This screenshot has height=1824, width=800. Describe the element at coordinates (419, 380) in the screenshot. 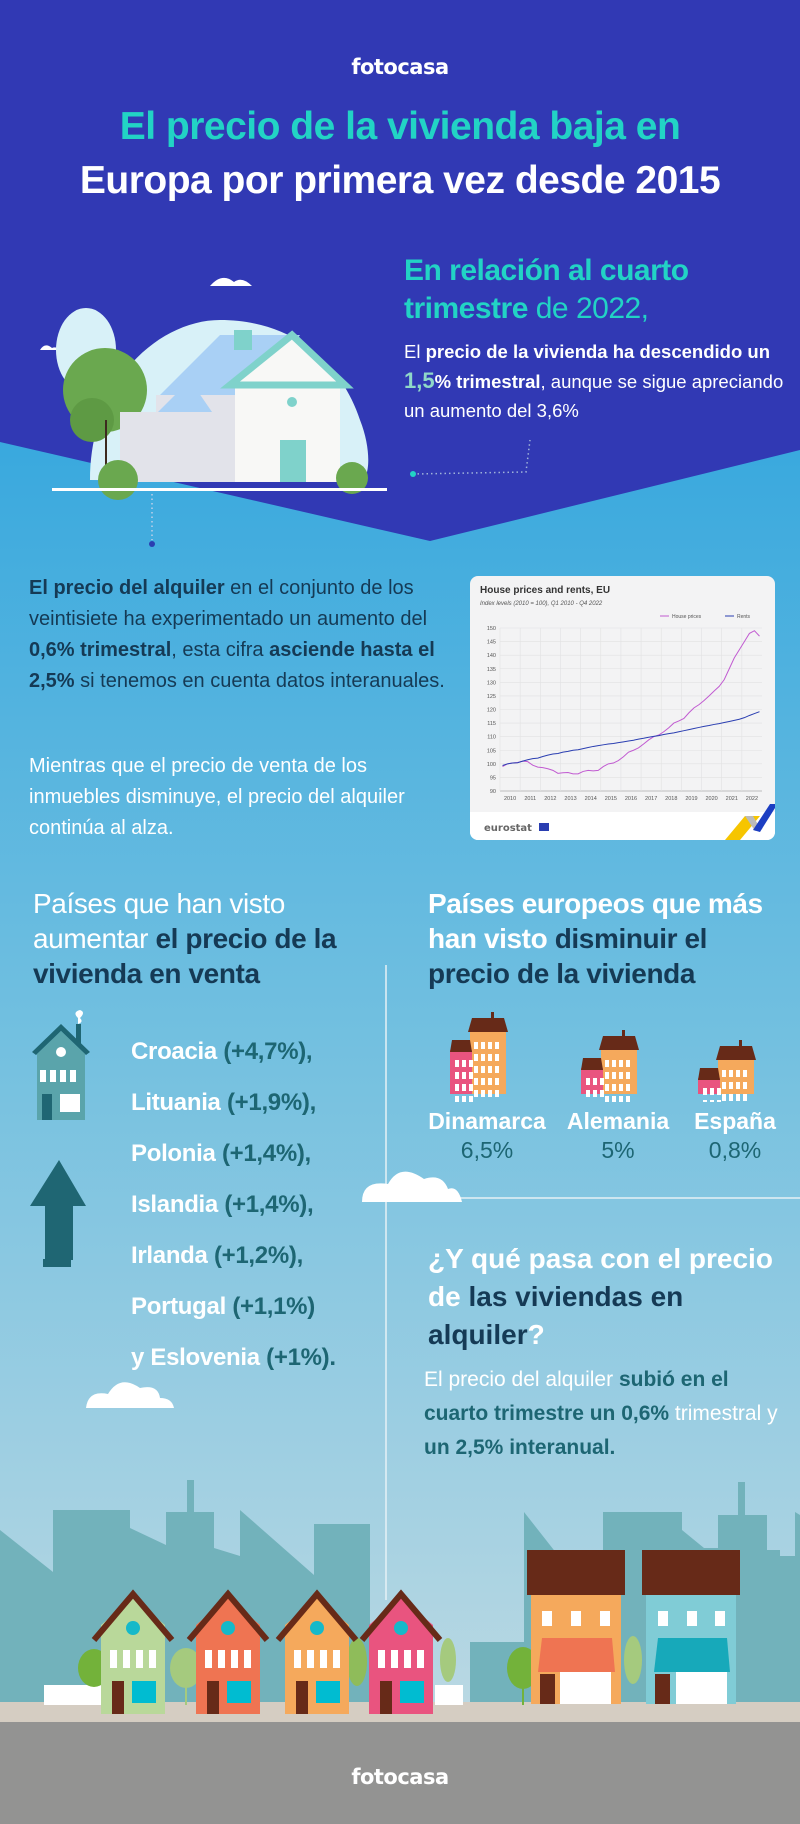

I see `highlight-value: 1,5` at that location.